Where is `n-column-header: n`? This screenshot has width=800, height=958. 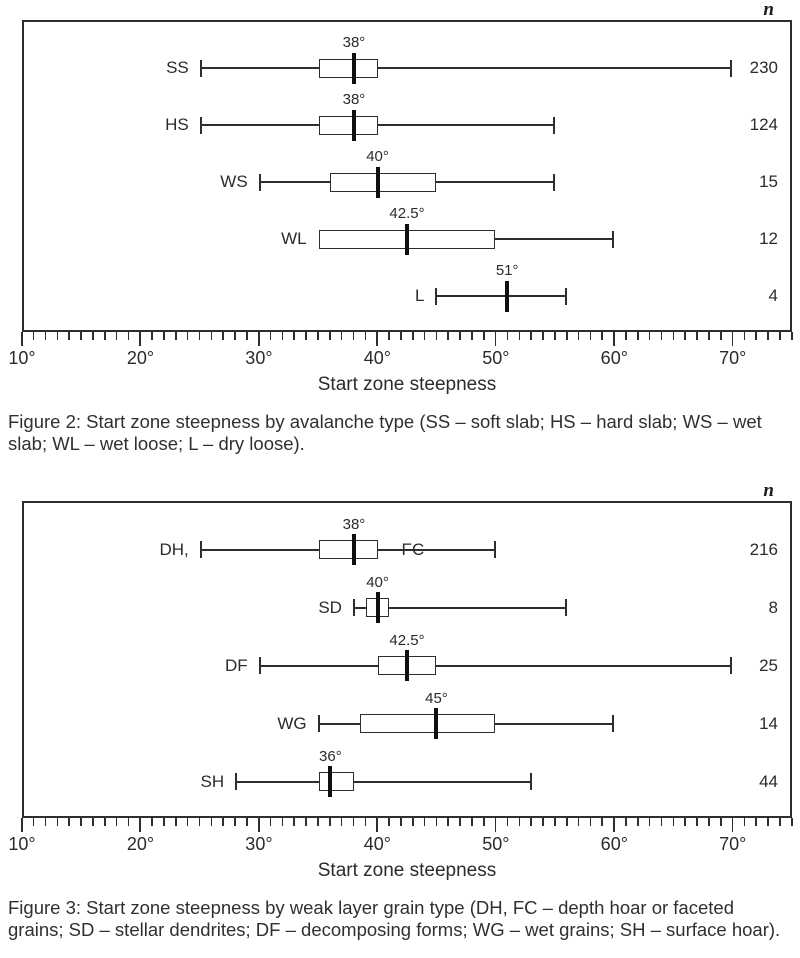
n-column-header: n is located at coordinates (768, 10).